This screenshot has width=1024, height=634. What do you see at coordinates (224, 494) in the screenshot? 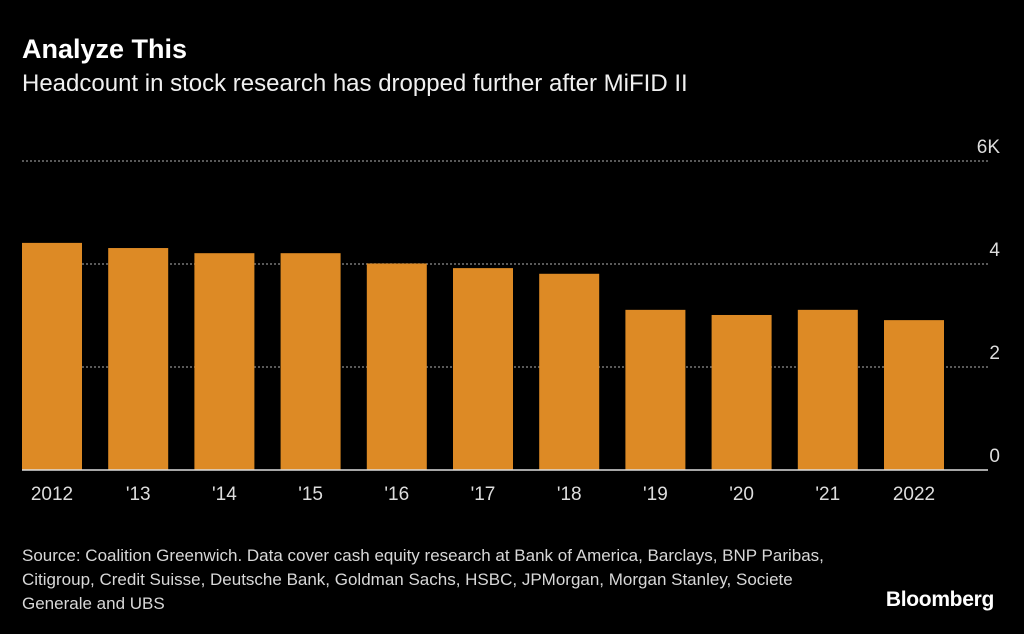
I see `x-tick-label: '14` at bounding box center [224, 494].